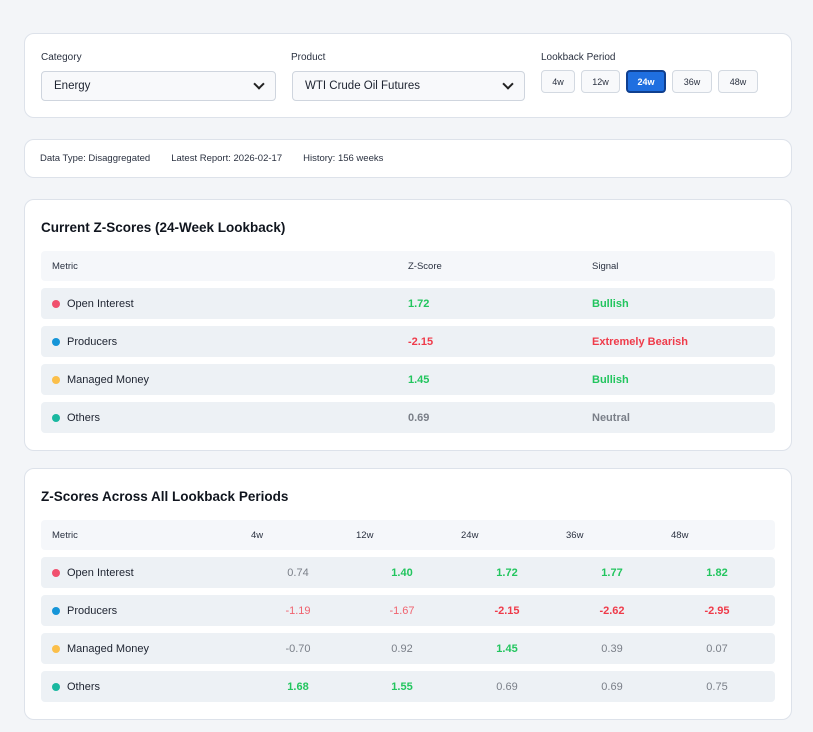  I want to click on lookback-period-group: 4w 12w 24w 36w 48w, so click(649, 81).